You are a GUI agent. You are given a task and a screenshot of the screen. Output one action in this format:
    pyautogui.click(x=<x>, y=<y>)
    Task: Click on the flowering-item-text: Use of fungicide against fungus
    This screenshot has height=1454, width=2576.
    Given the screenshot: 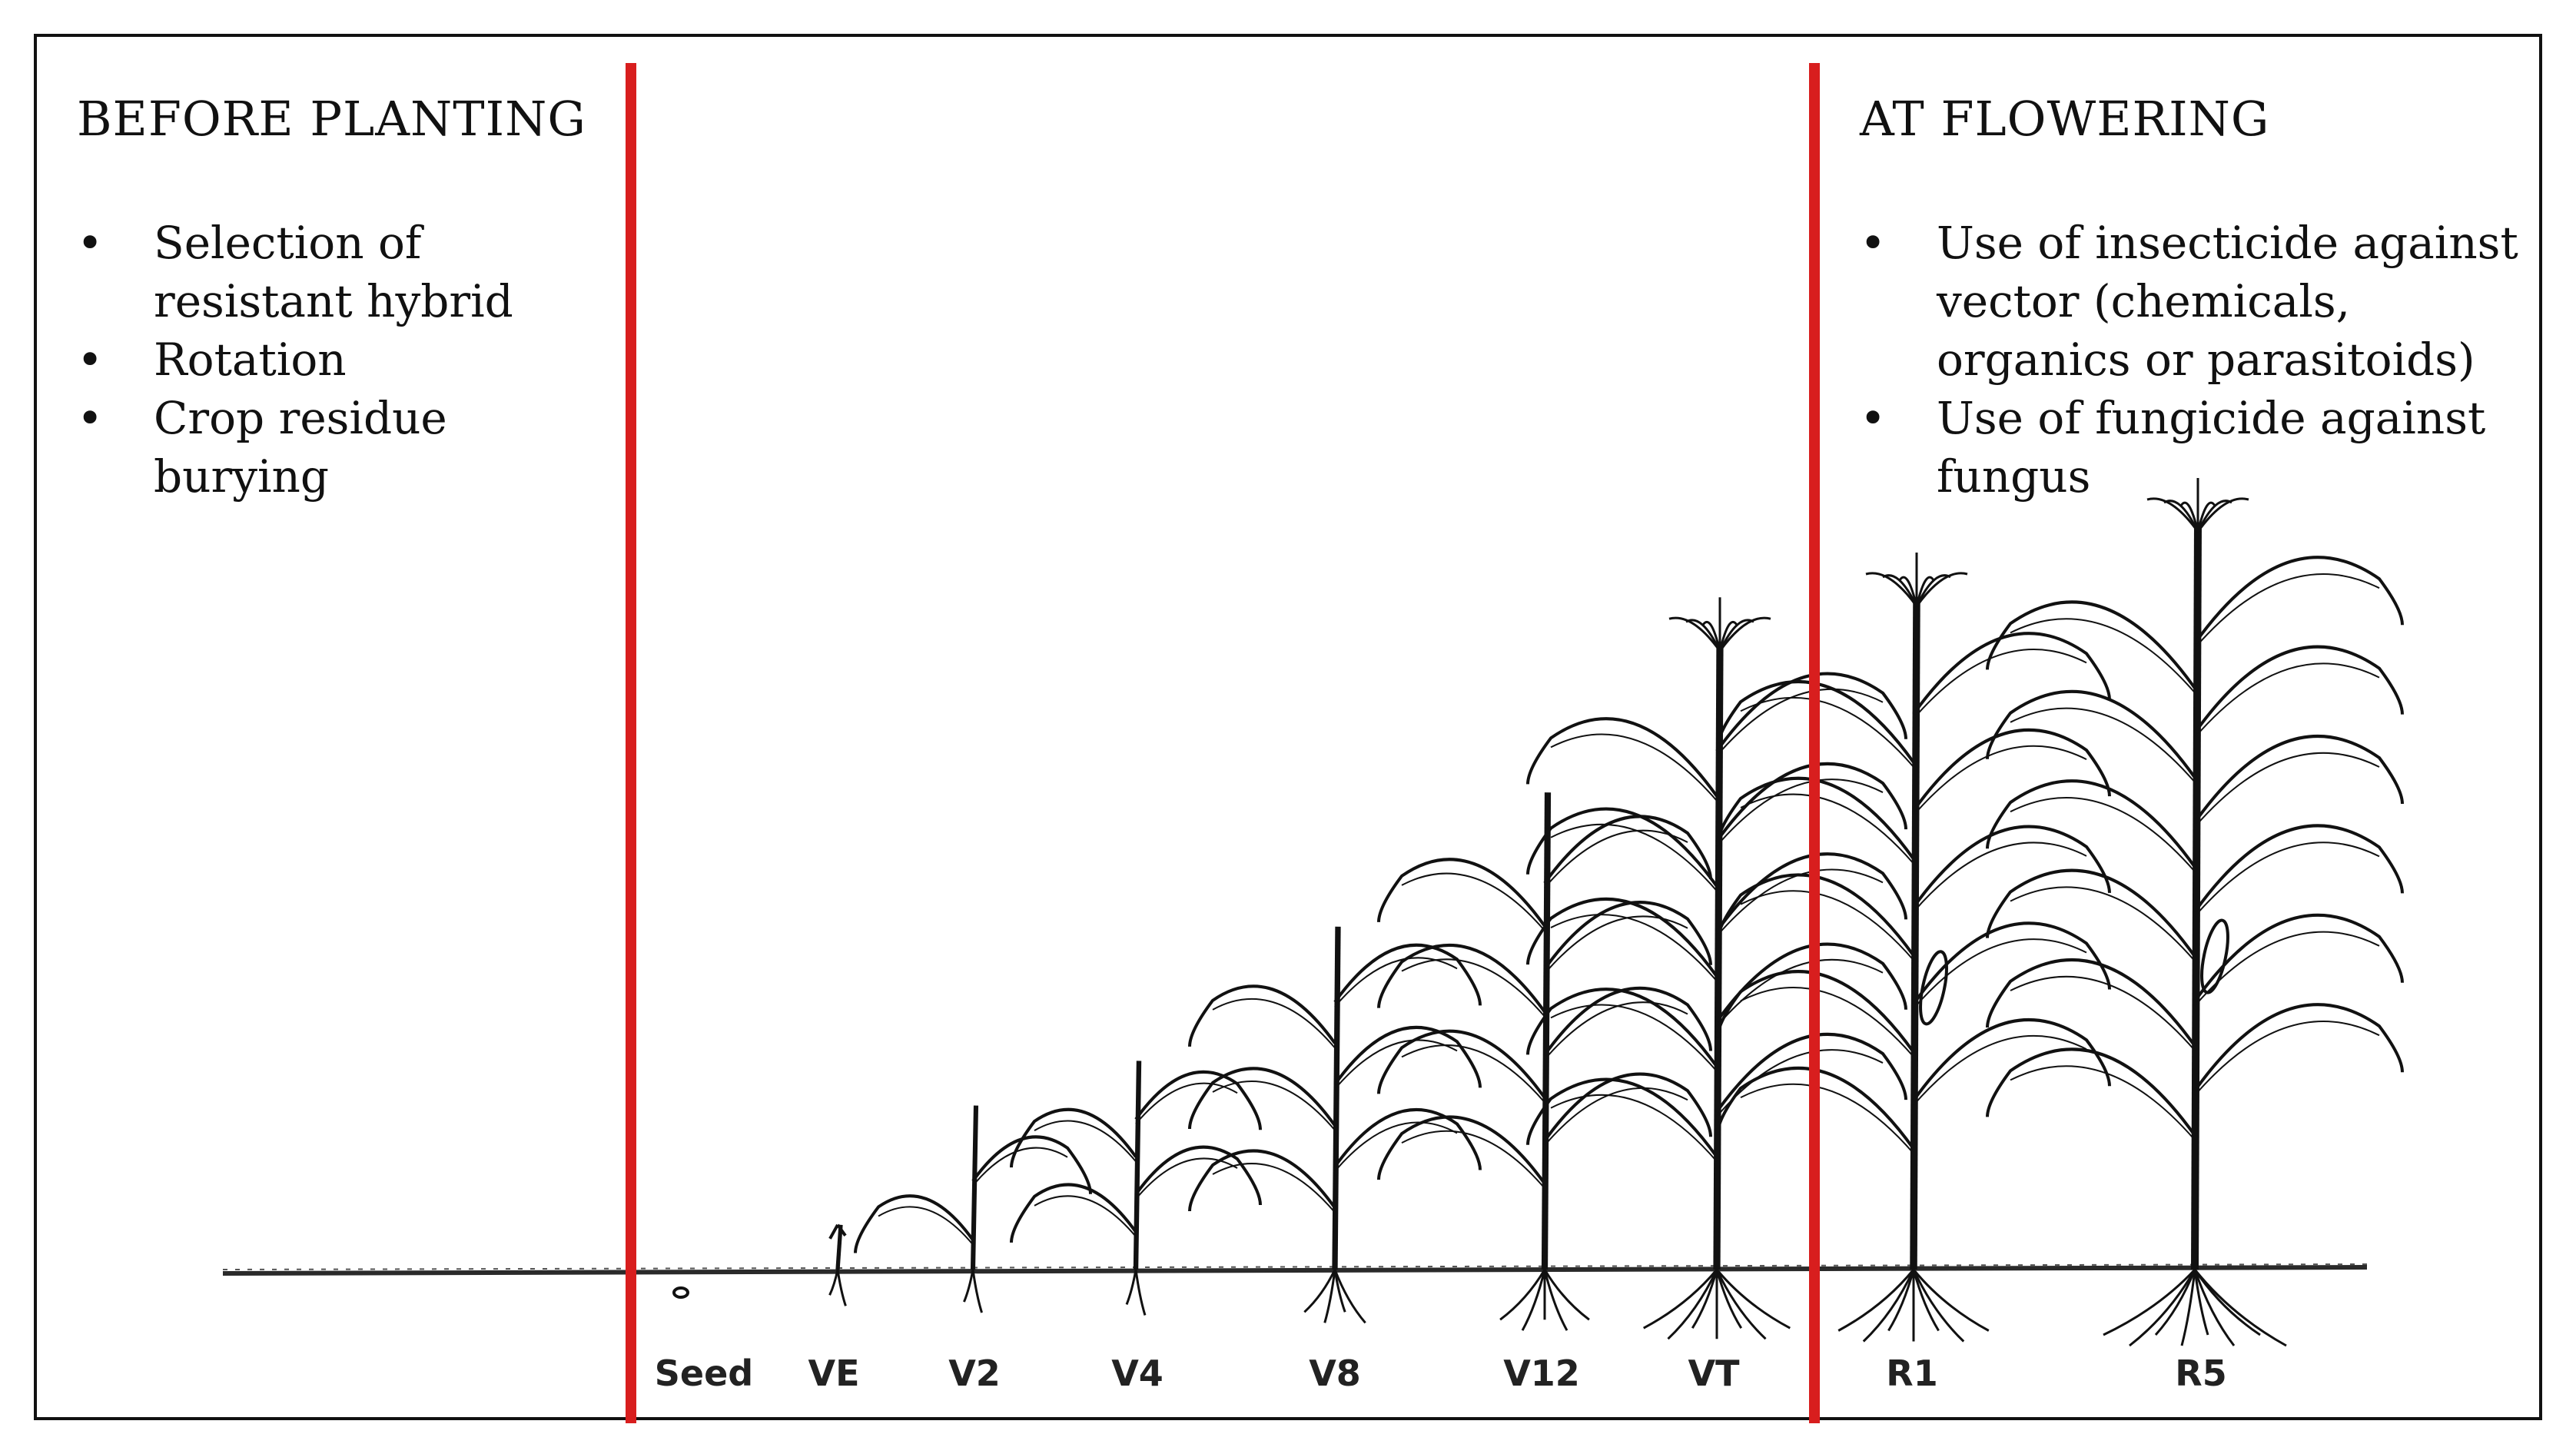 What is the action you would take?
    pyautogui.click(x=2211, y=448)
    